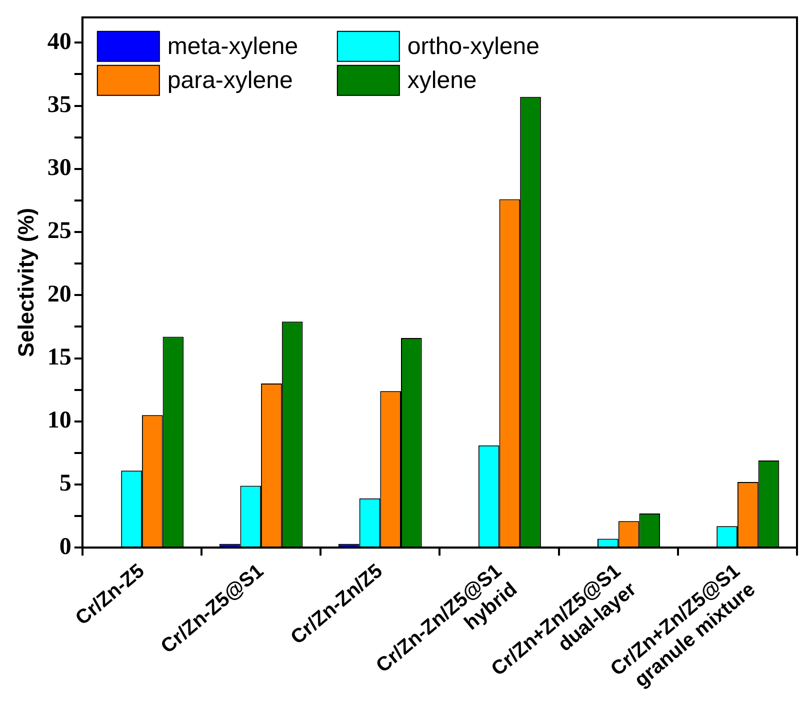 The width and height of the screenshot is (799, 704). I want to click on y-tick-label: 35, so click(59, 105).